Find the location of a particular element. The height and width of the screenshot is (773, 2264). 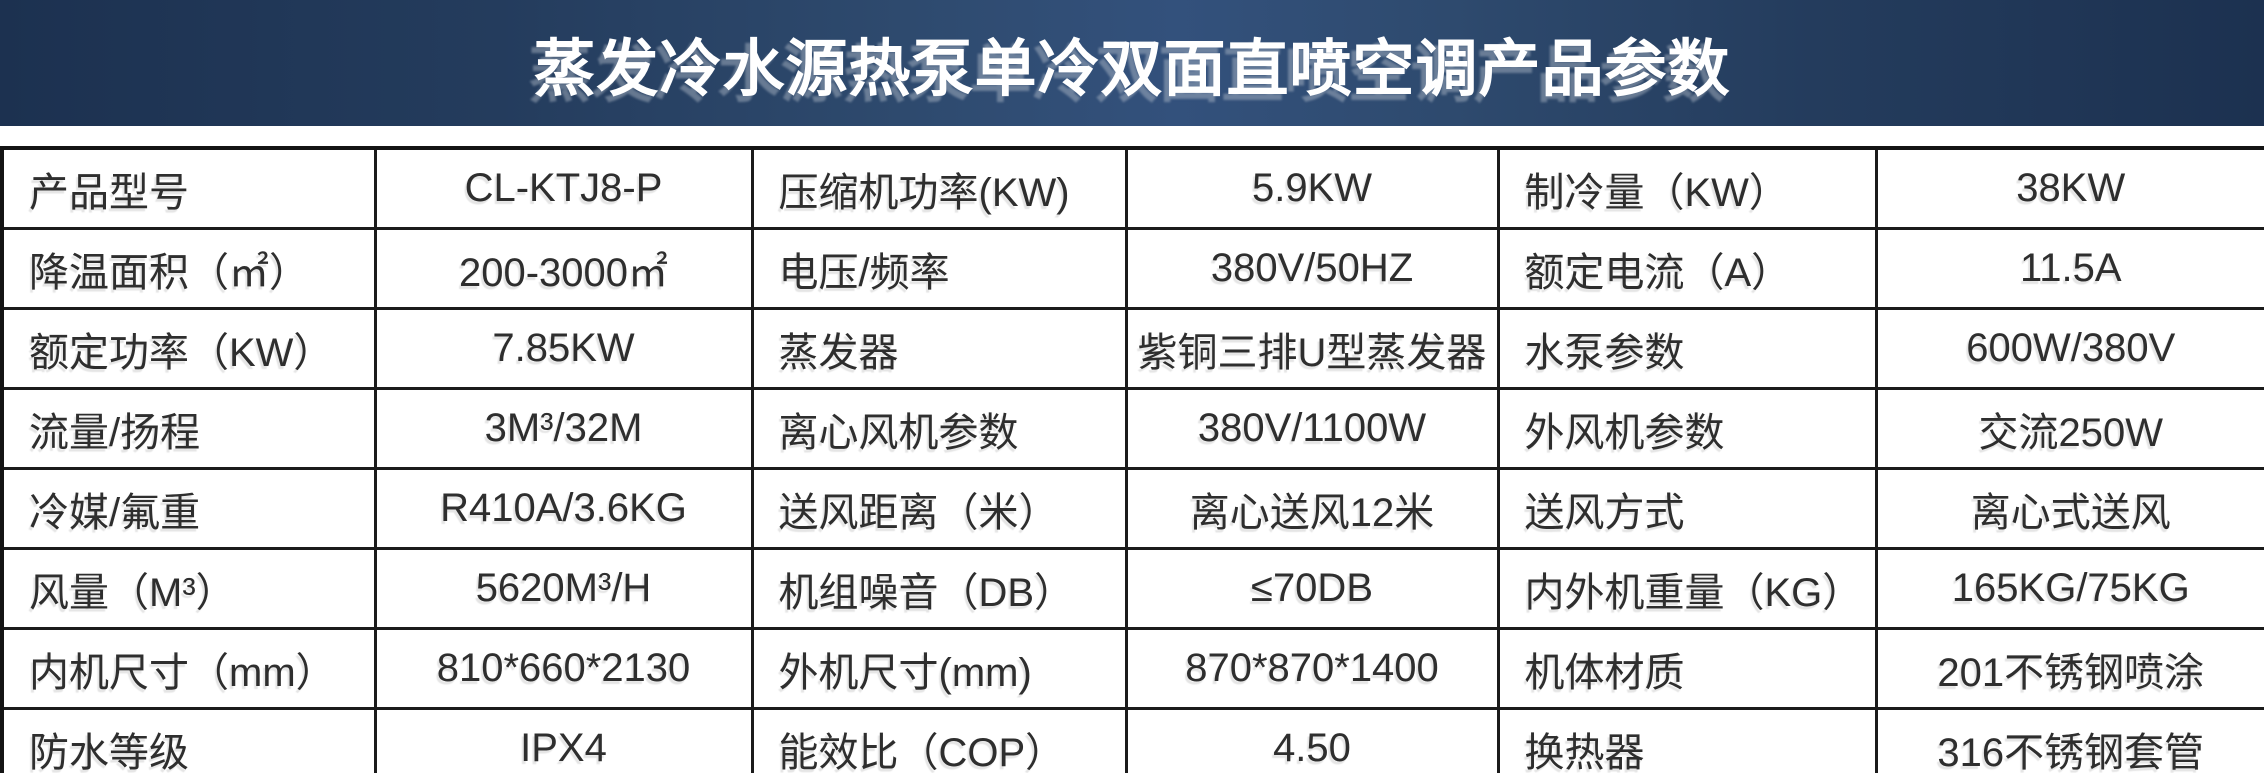

spec-label-indoor-unit-size: 内机尺寸（mm） is located at coordinates (188, 668).